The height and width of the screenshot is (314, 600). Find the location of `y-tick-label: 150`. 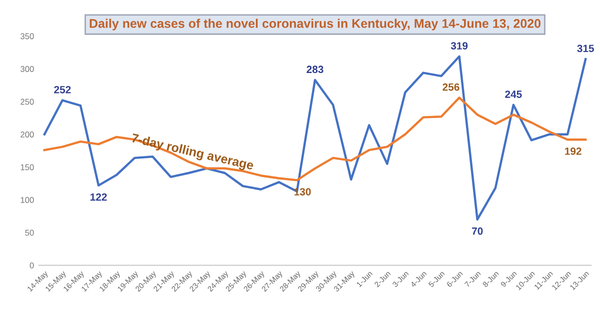

y-tick-label: 150 is located at coordinates (27, 167).